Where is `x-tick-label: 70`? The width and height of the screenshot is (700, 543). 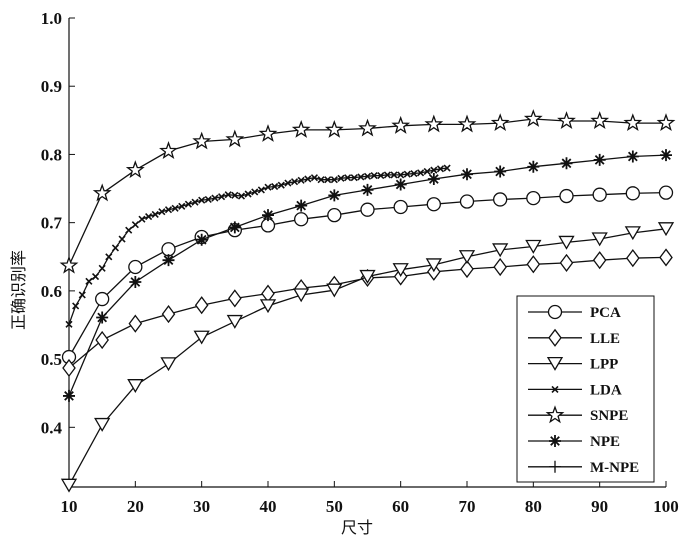 x-tick-label: 70 is located at coordinates (467, 506).